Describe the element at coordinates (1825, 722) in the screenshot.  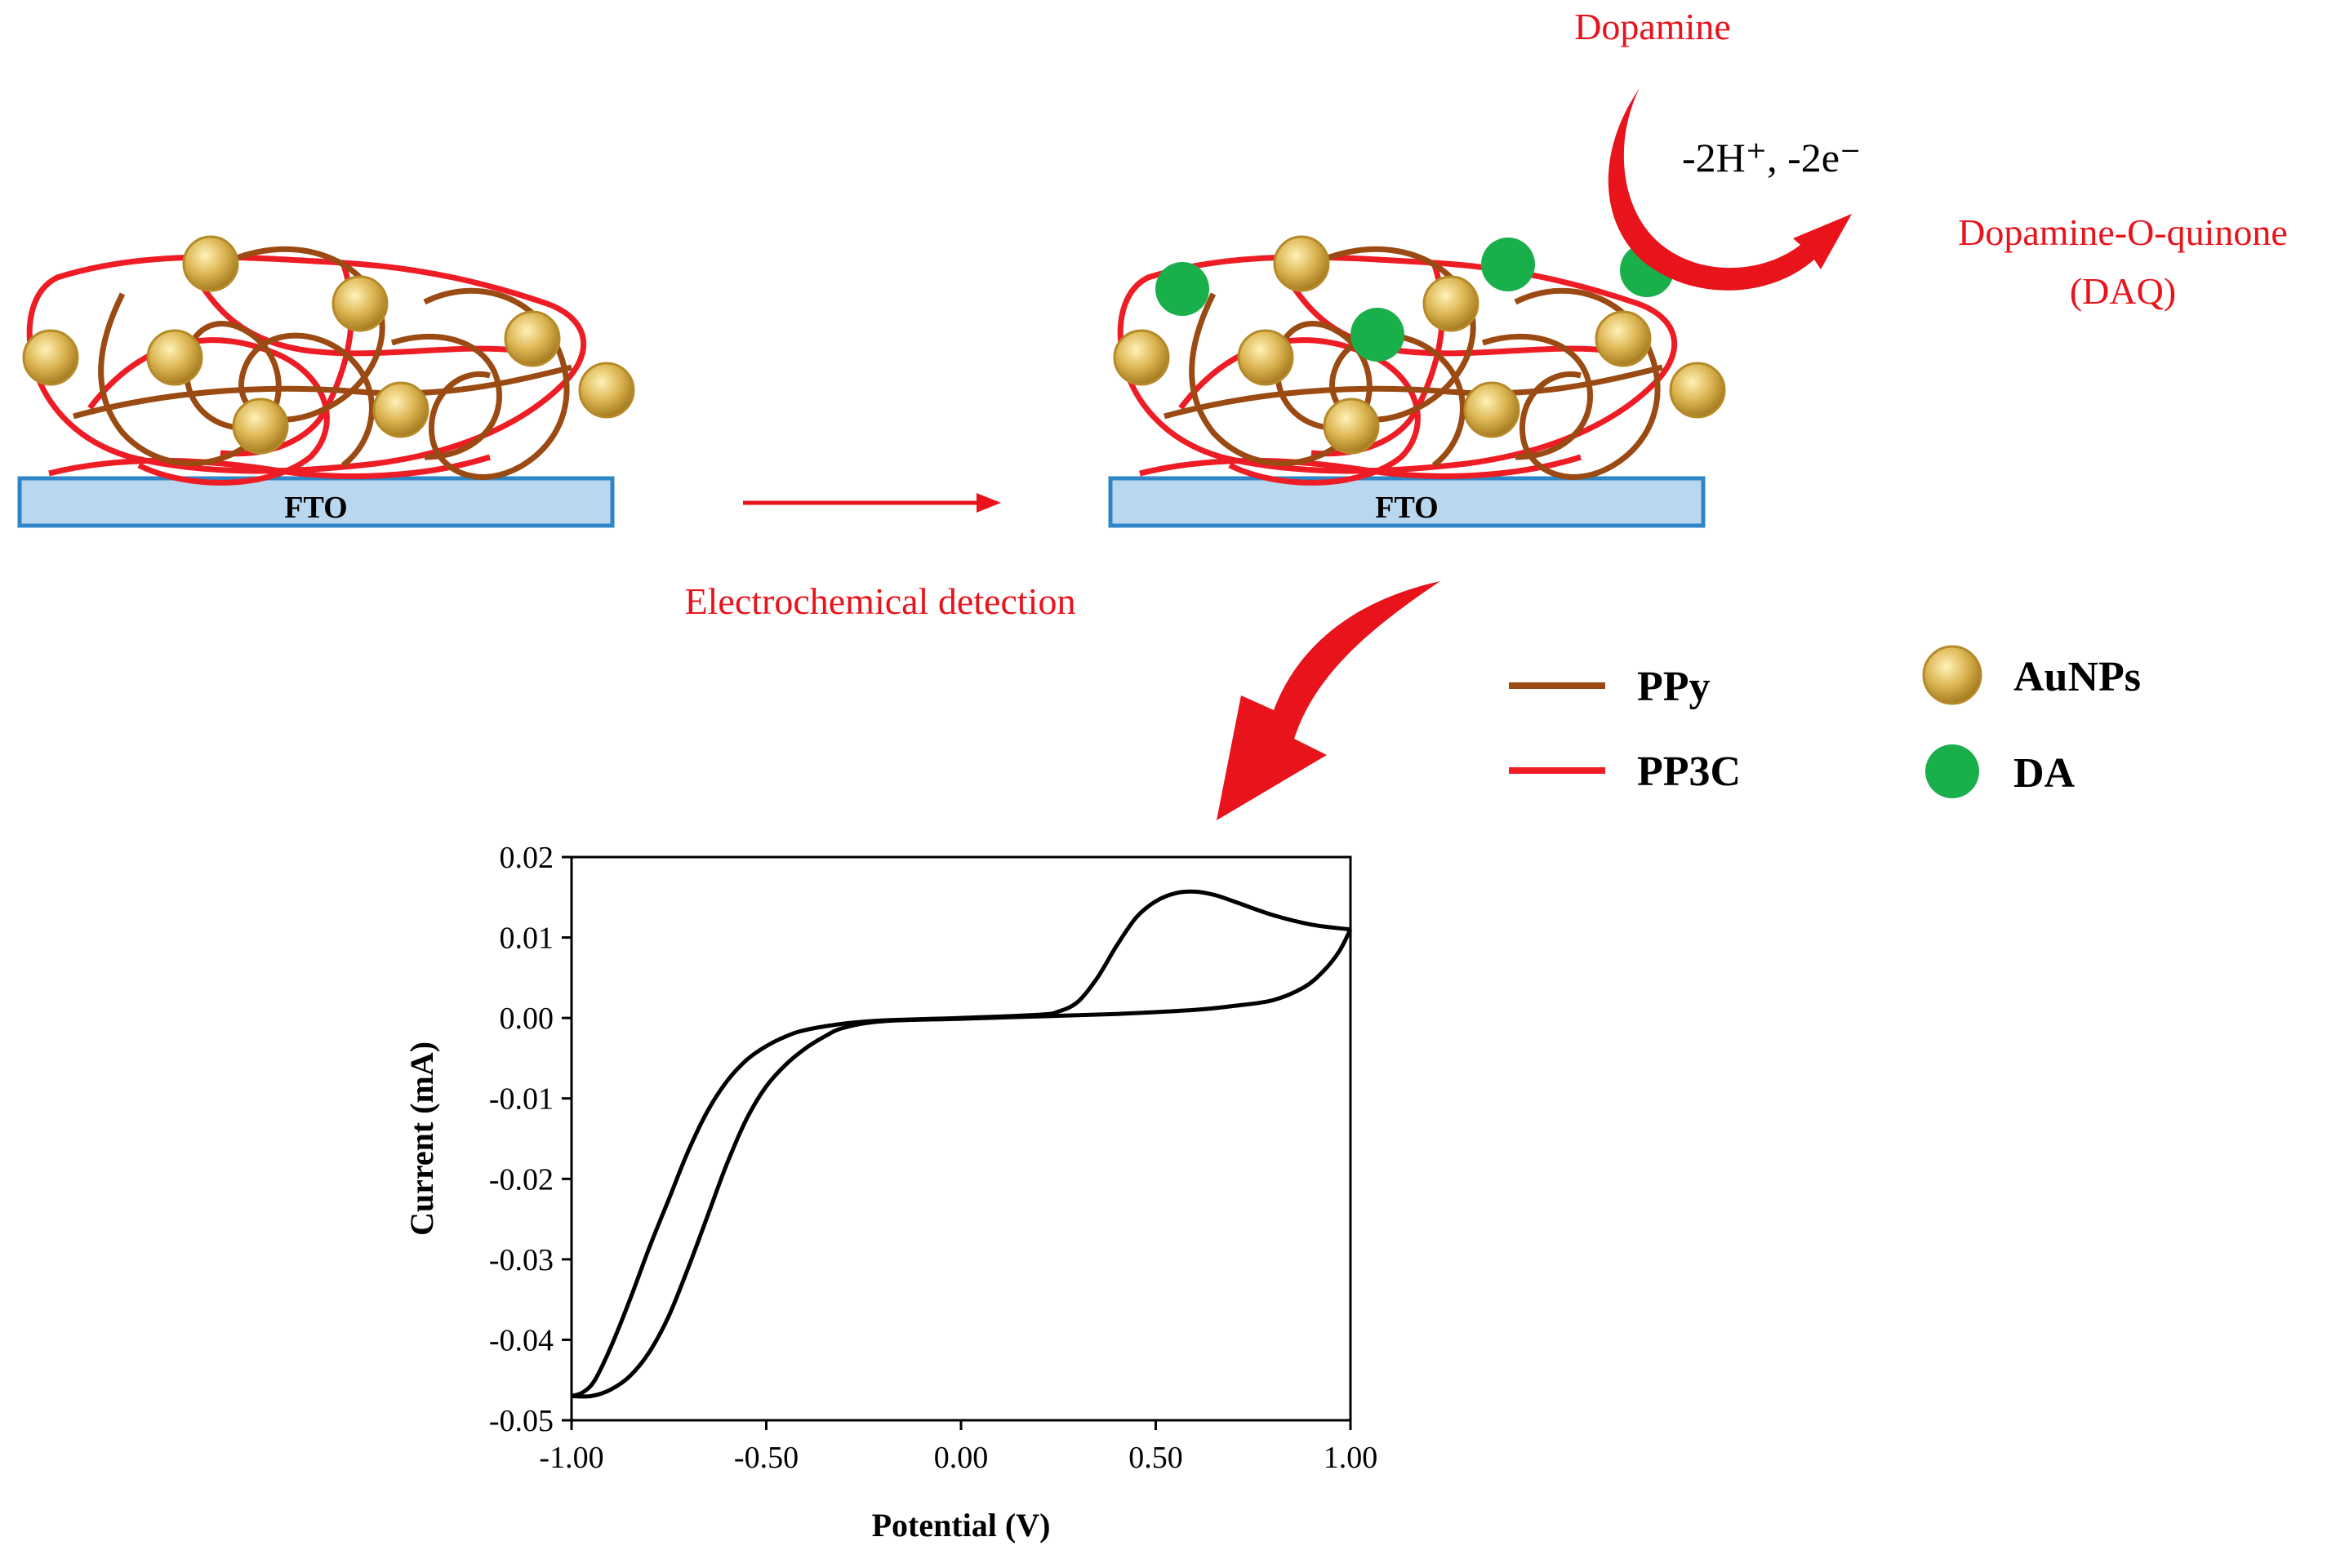
I see `legend: PPy PP3C AuNPs DA` at that location.